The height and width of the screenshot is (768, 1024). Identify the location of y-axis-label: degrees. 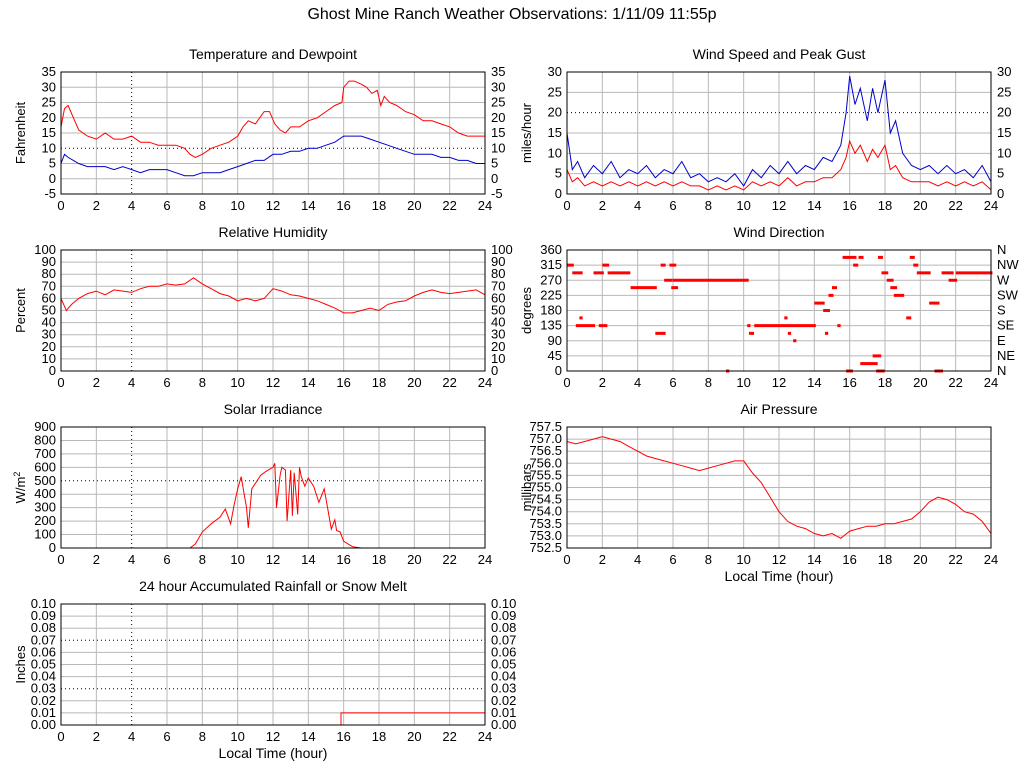
(526, 310).